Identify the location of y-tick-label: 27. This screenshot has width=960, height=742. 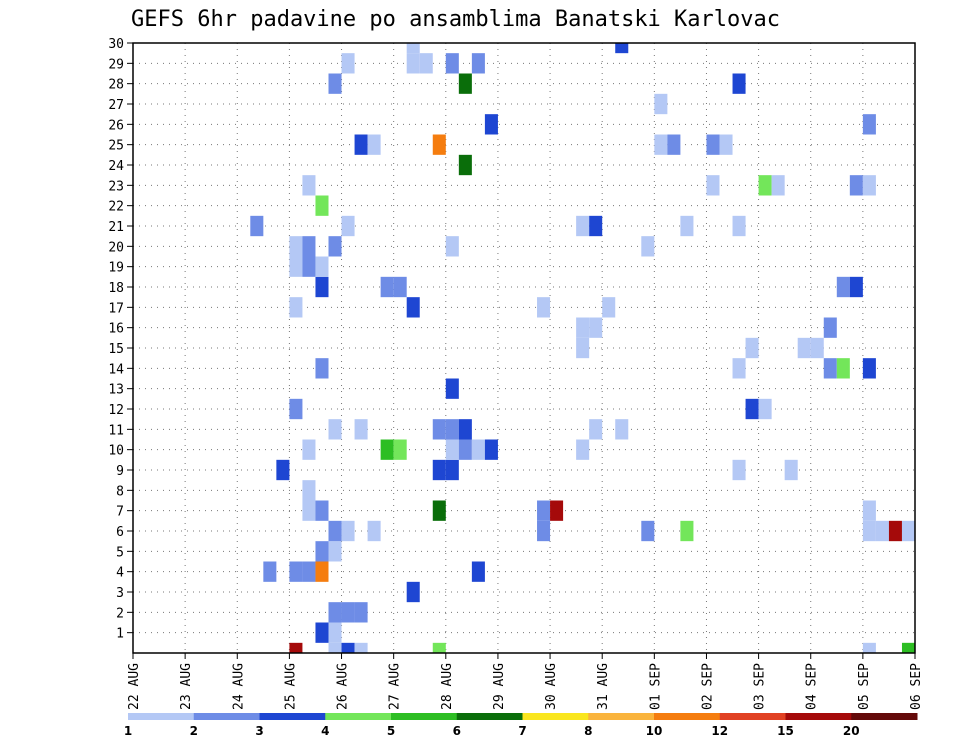
(116, 105).